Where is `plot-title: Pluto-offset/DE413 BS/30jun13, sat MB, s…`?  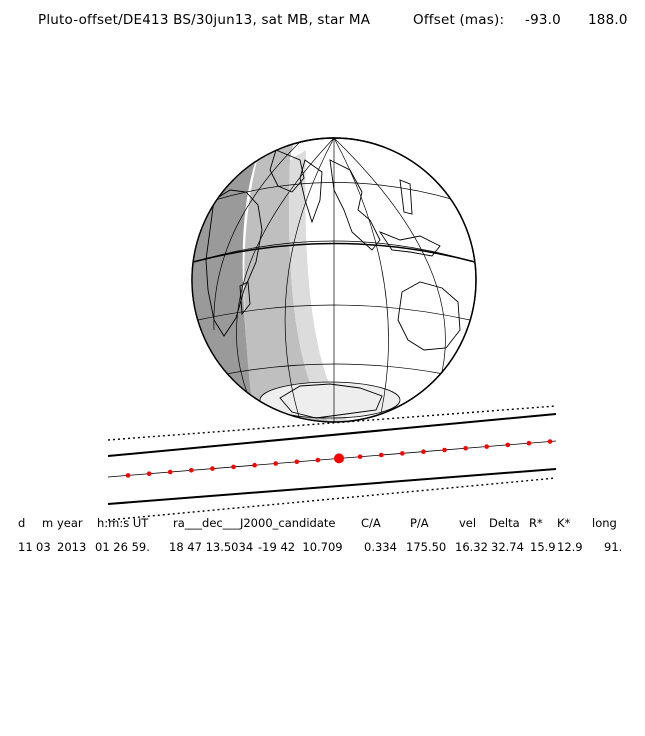
plot-title: Pluto-offset/DE413 BS/30jun13, sat MB, s… is located at coordinates (204, 20).